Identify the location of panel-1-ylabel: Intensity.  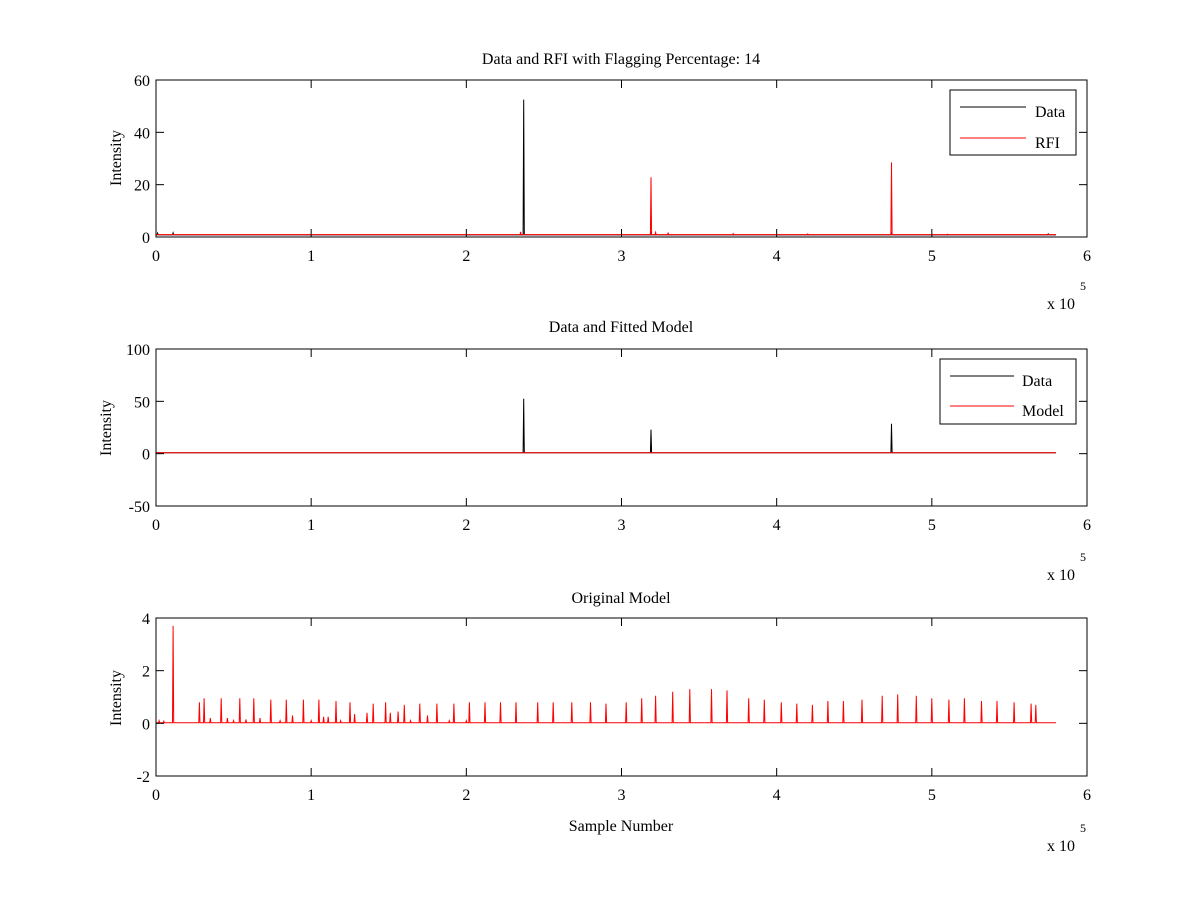
(116, 158).